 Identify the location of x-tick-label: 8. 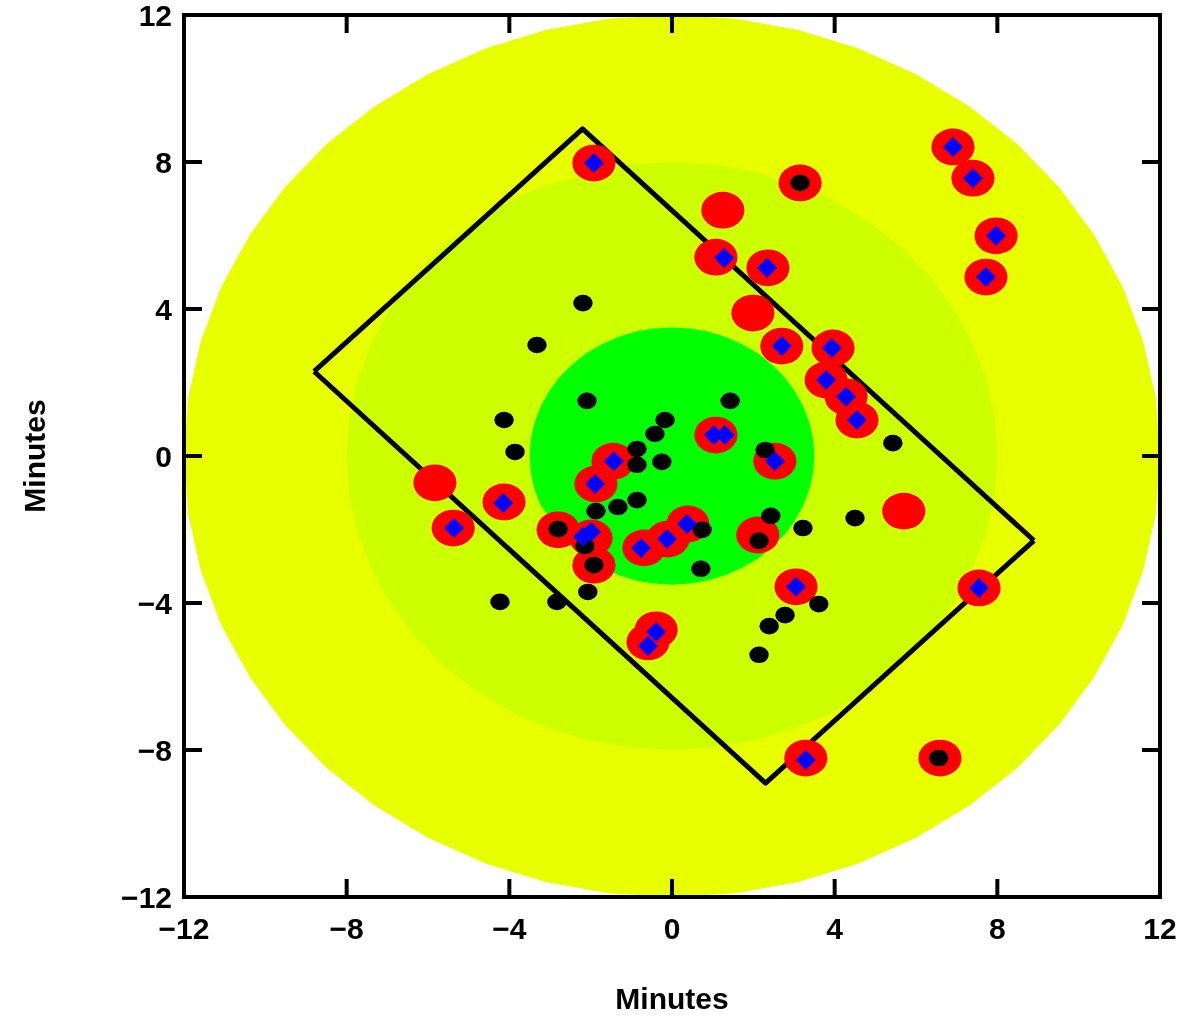
(997, 928).